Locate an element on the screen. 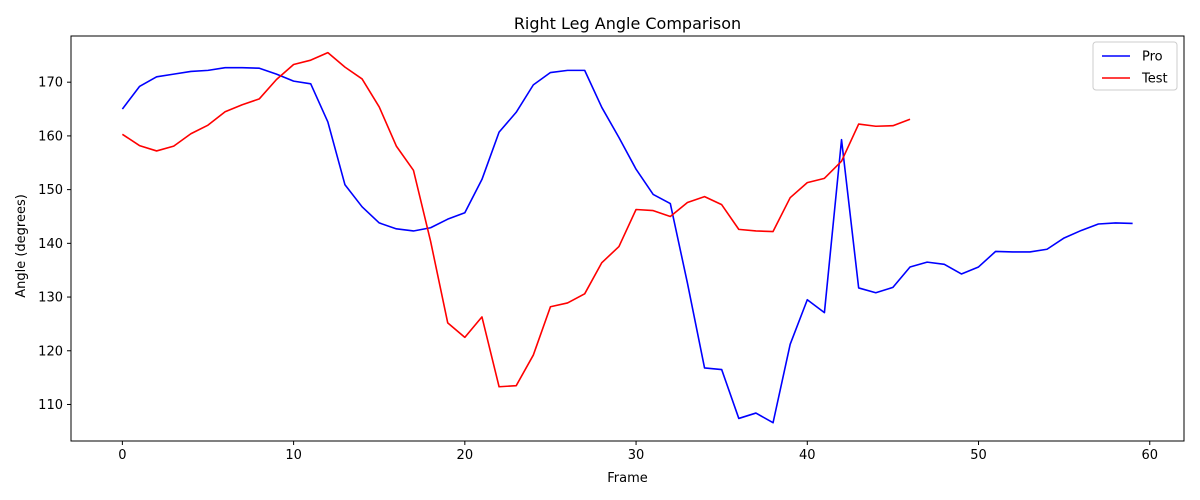  legend-label-test: Test is located at coordinates (1154, 79).